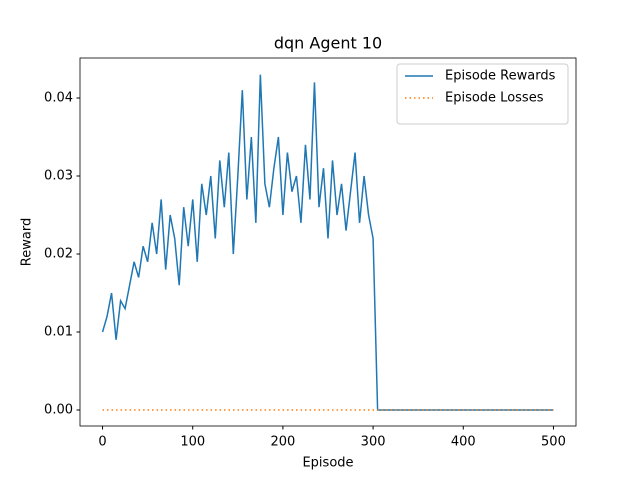 This screenshot has height=480, width=640. Describe the element at coordinates (327, 463) in the screenshot. I see `x-axis-label: Episode` at that location.